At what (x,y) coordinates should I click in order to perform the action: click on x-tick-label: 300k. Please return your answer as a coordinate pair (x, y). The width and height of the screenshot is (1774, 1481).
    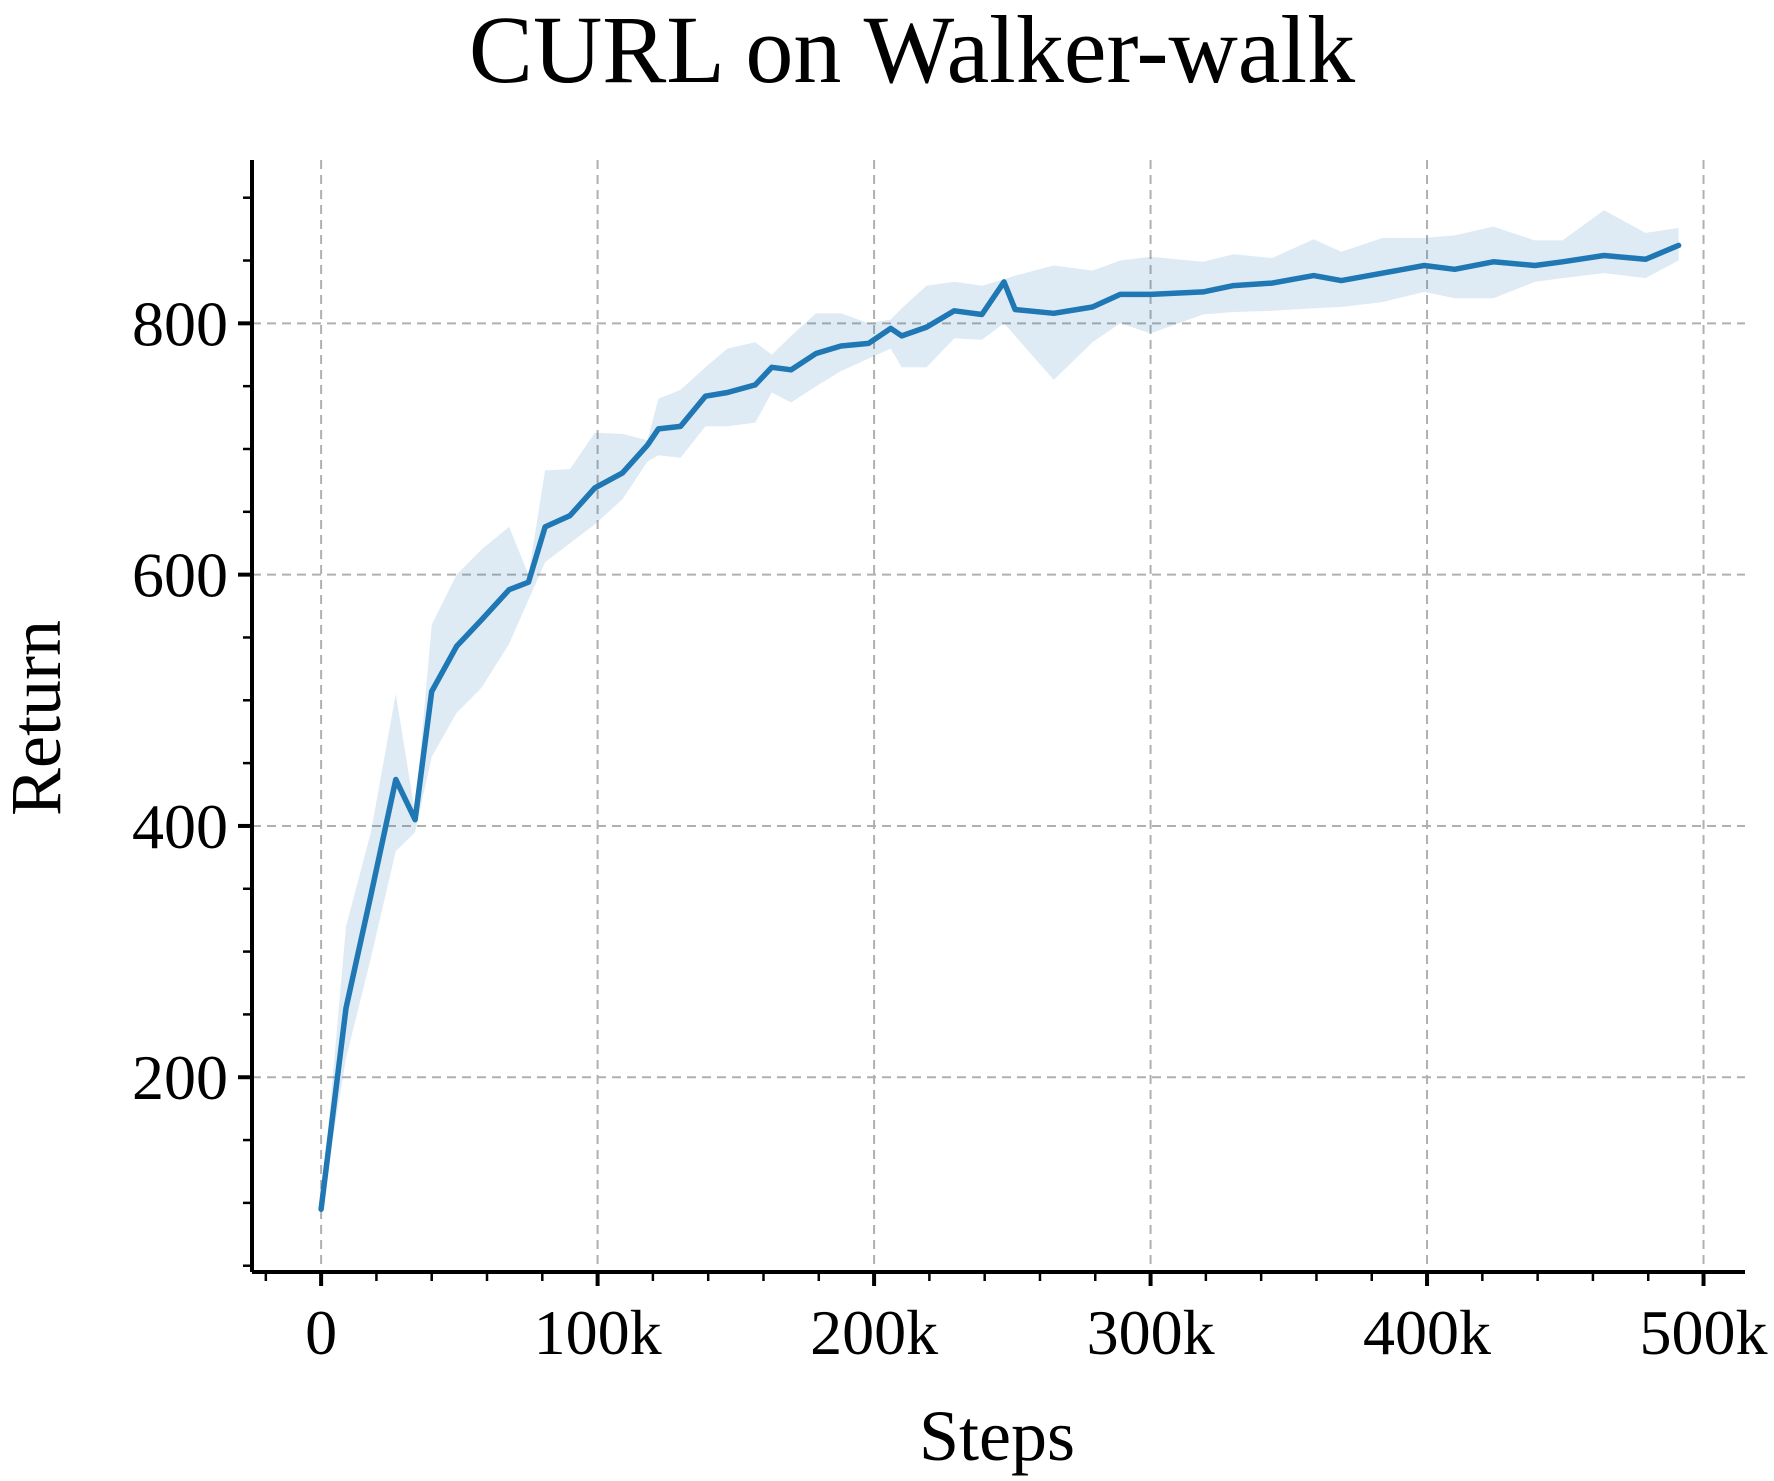
    Looking at the image, I should click on (1151, 1332).